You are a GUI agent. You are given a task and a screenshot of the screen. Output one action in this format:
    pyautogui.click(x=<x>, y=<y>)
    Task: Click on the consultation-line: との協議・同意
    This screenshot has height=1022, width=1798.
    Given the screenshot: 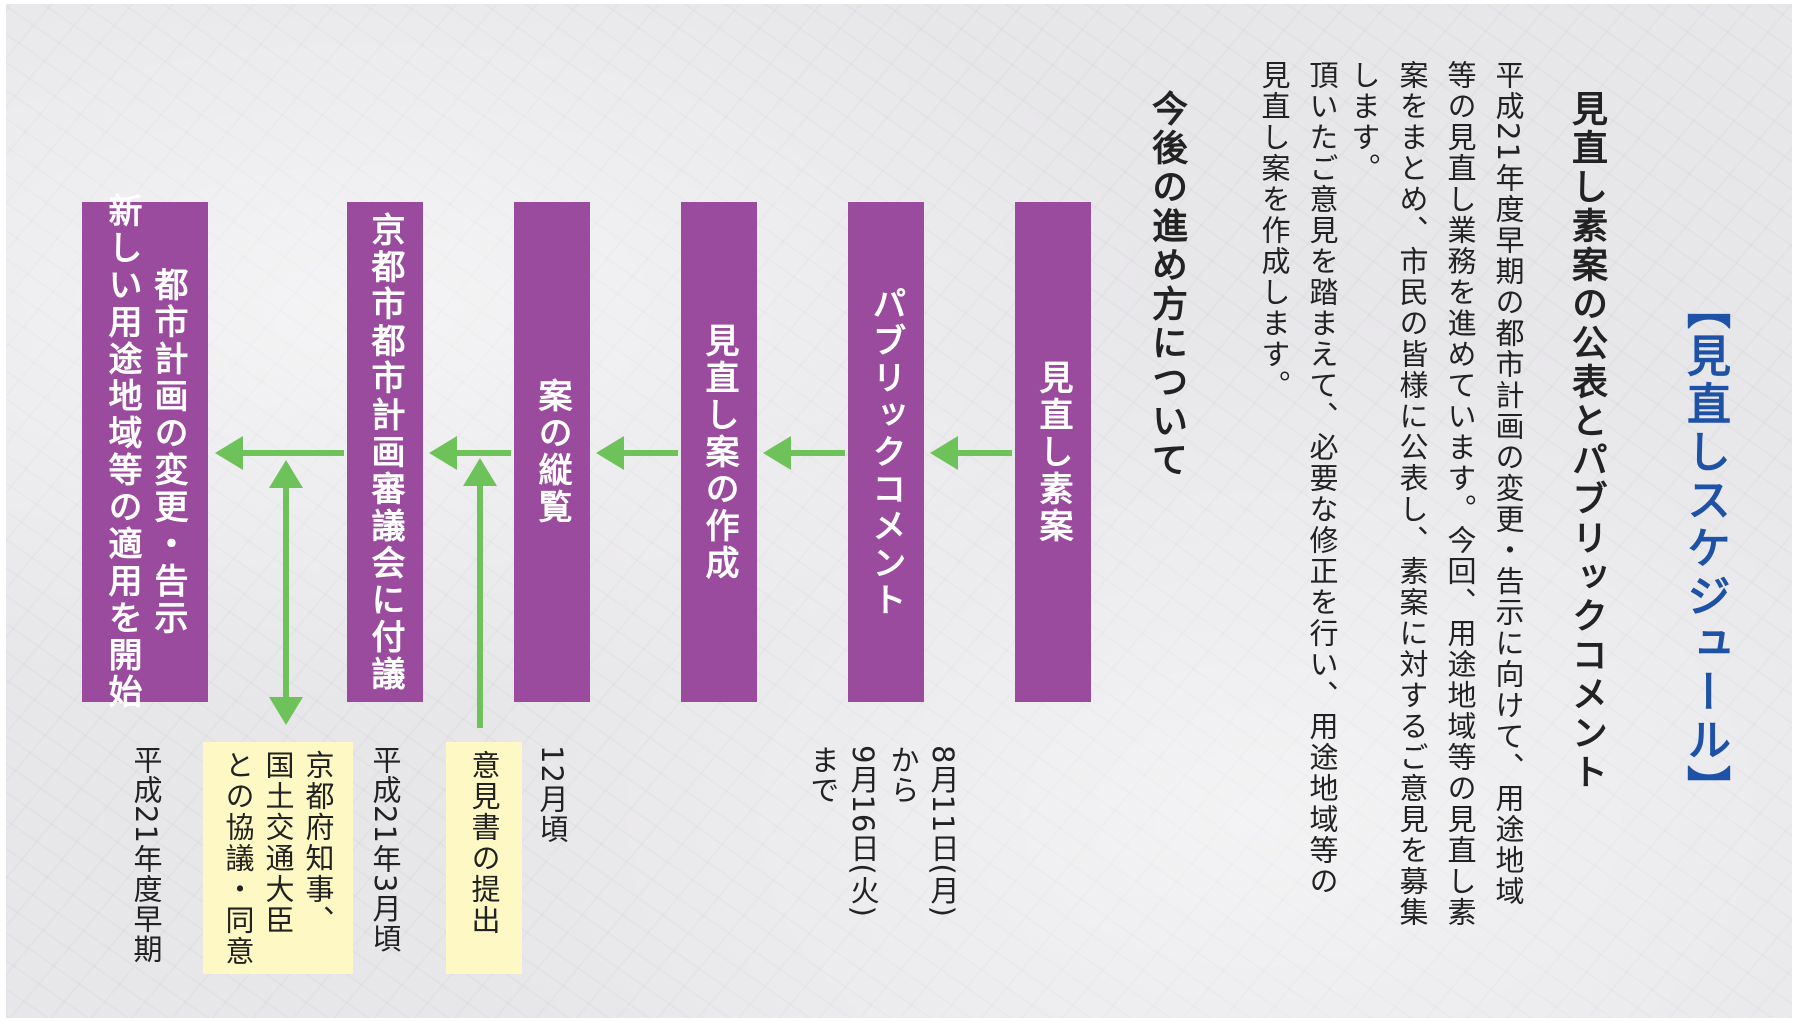 What is the action you would take?
    pyautogui.click(x=238, y=858)
    